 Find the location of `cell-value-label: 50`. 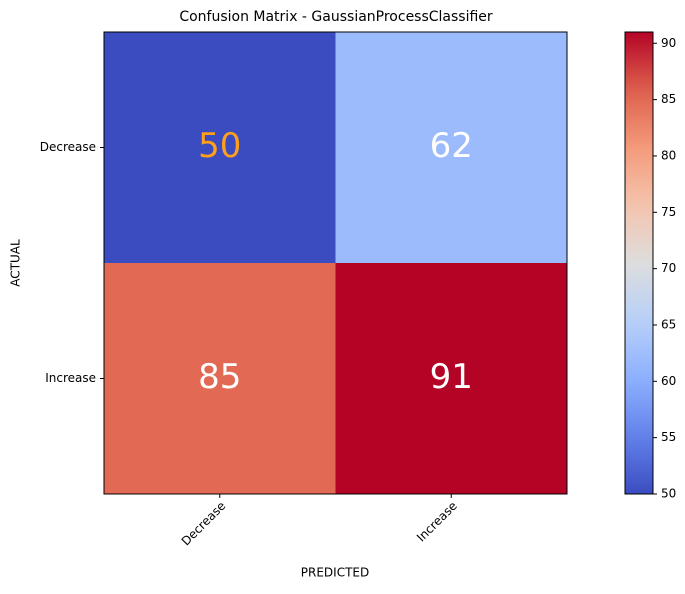

cell-value-label: 50 is located at coordinates (219, 146).